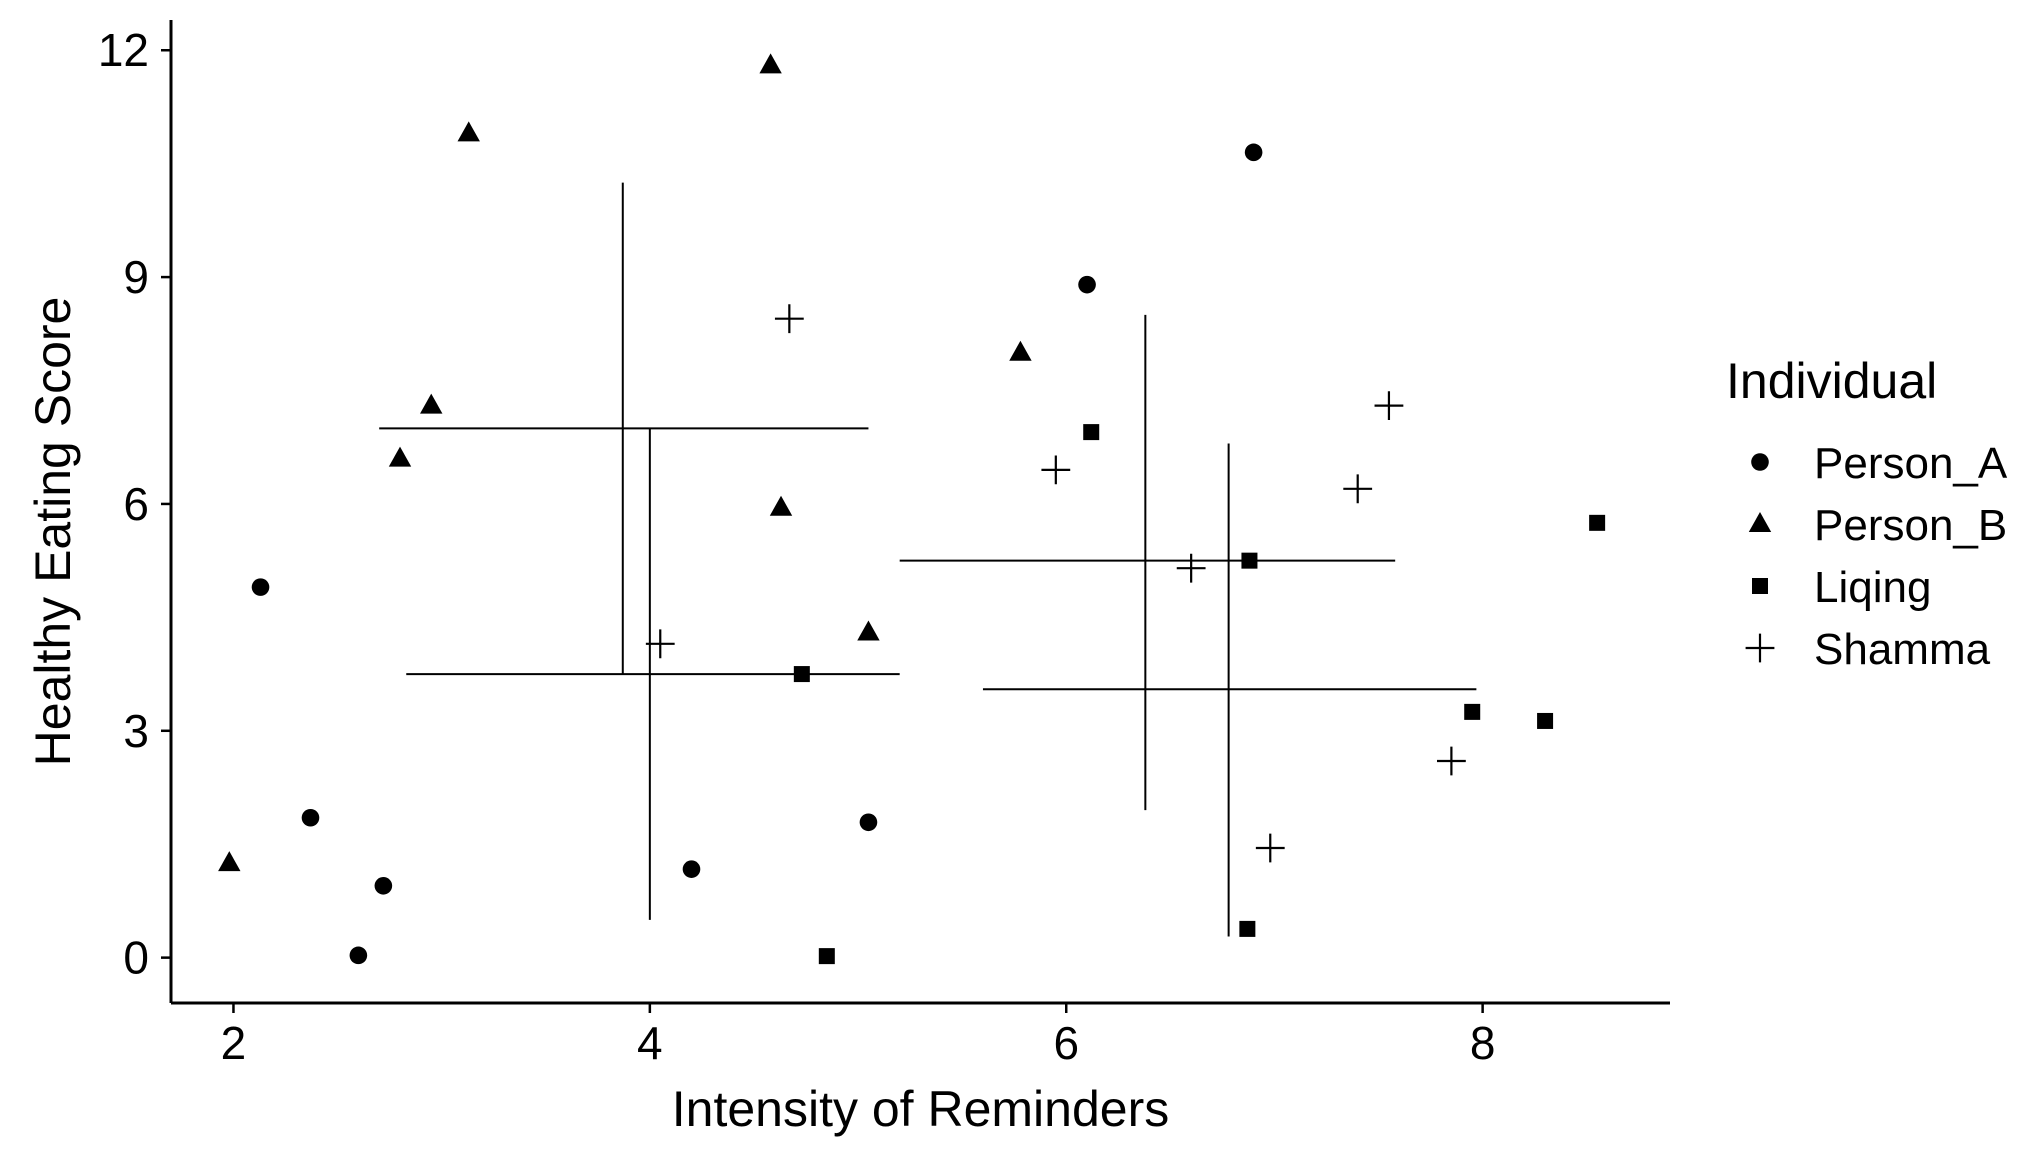 Image resolution: width=2030 pixels, height=1160 pixels. I want to click on legend-label: Shamma, so click(1902, 649).